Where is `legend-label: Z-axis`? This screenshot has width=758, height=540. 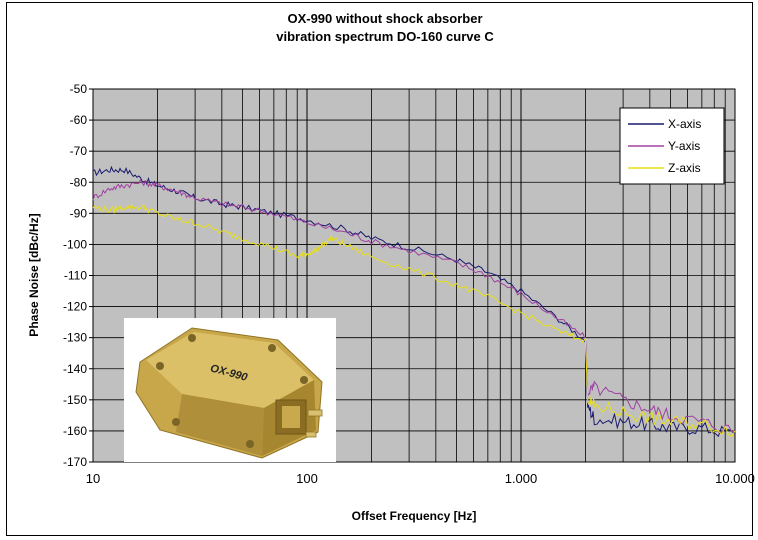 legend-label: Z-axis is located at coordinates (684, 168).